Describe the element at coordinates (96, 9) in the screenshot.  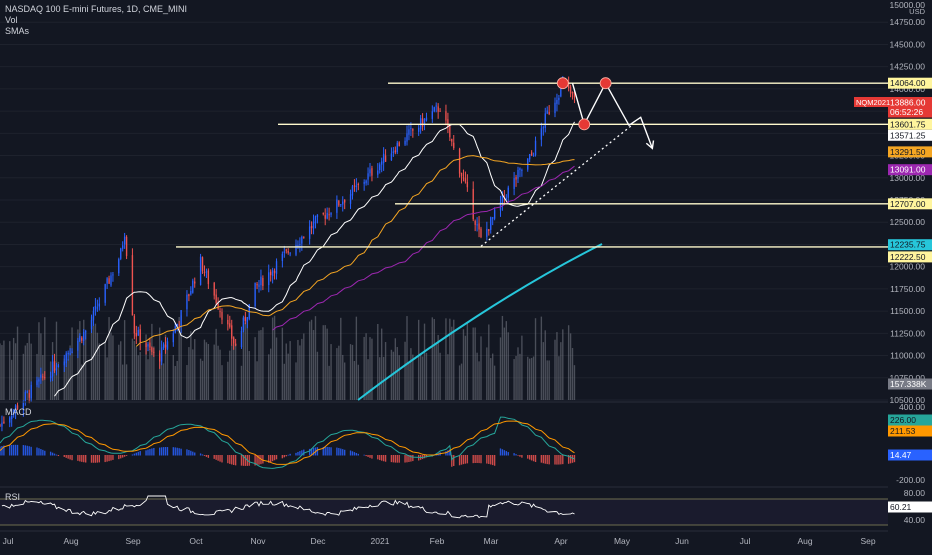
I see `legend-symbol: NASDAQ 100 E-mini Futures, 1D, CME_MINI` at that location.